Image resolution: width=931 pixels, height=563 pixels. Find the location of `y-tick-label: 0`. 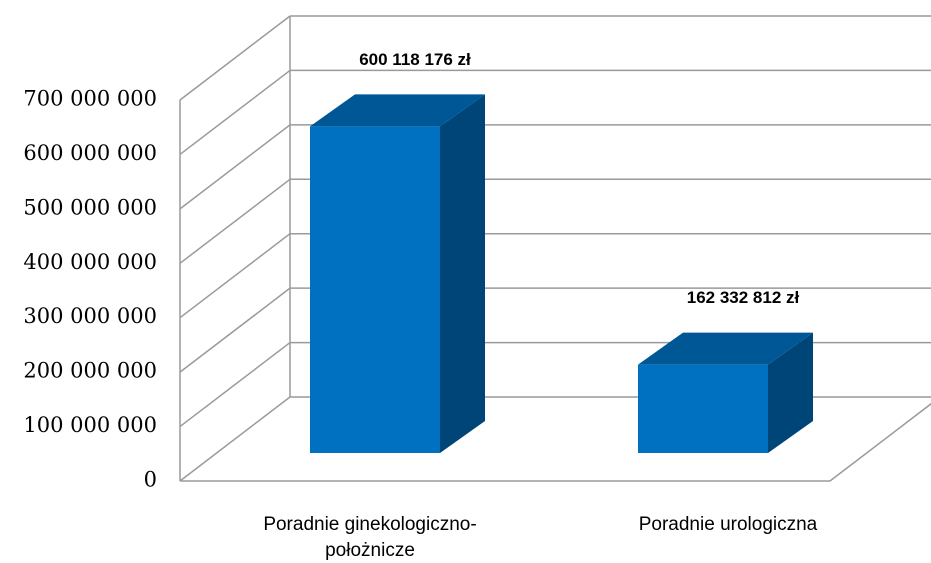

y-tick-label: 0 is located at coordinates (150, 480).